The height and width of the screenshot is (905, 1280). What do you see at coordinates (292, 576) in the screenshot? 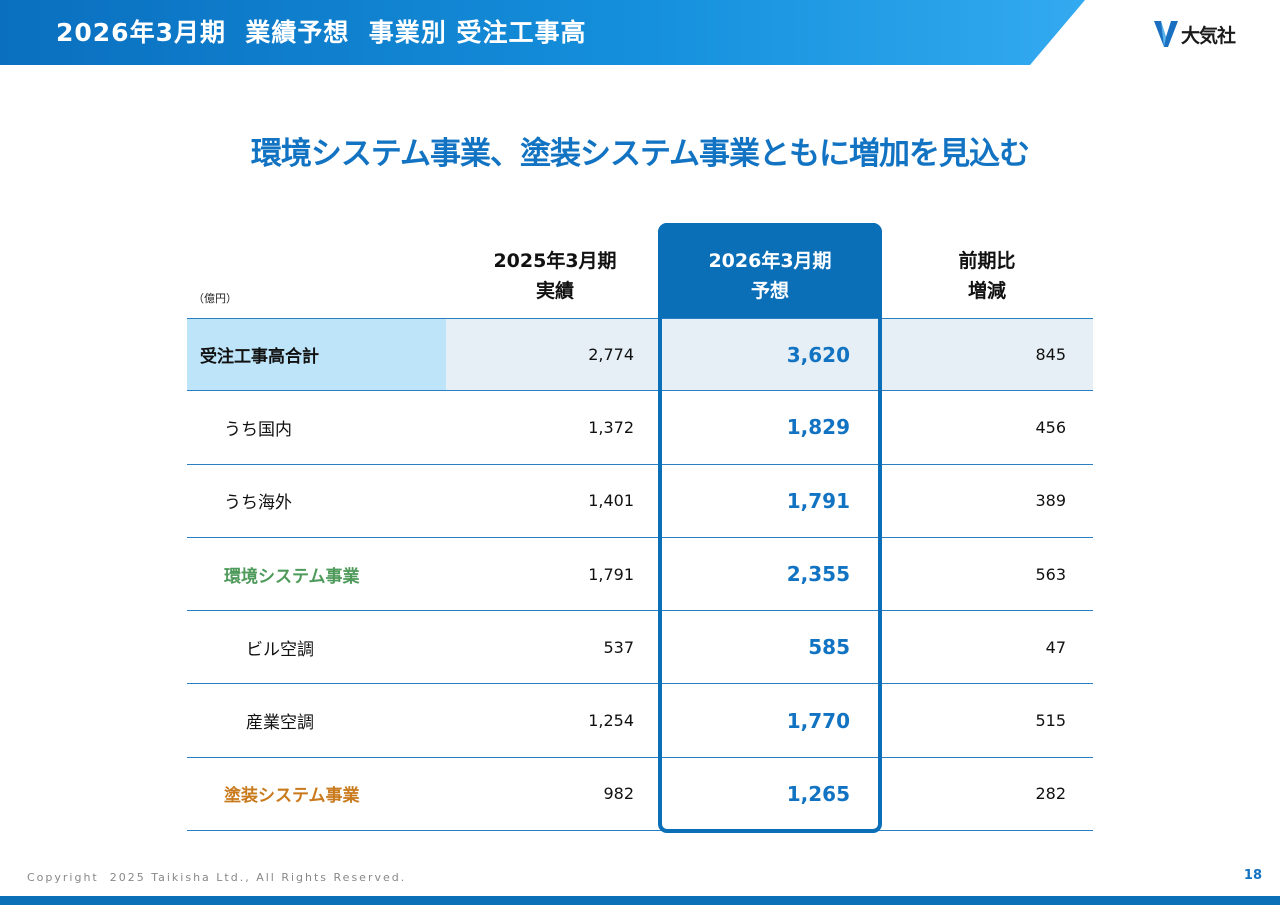
I see `row-label: 環境システム事業` at bounding box center [292, 576].